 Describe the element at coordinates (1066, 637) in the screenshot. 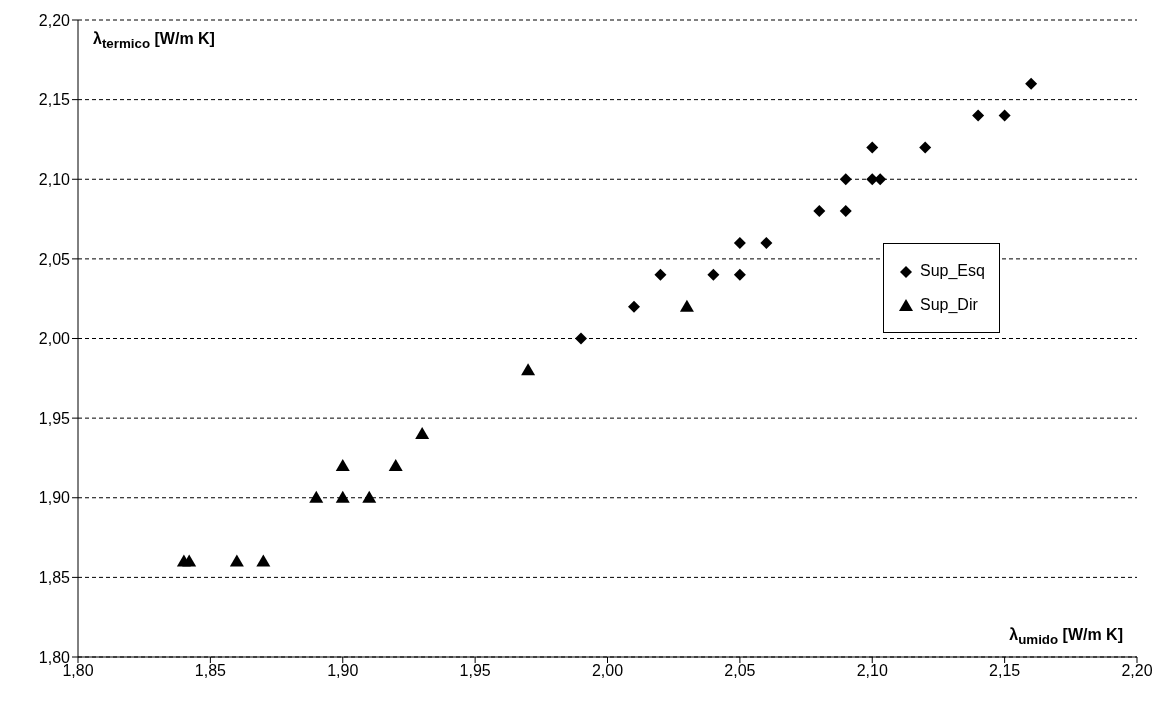

I see `x-axis-title: λ$_{umido}$ [W/m K]` at that location.